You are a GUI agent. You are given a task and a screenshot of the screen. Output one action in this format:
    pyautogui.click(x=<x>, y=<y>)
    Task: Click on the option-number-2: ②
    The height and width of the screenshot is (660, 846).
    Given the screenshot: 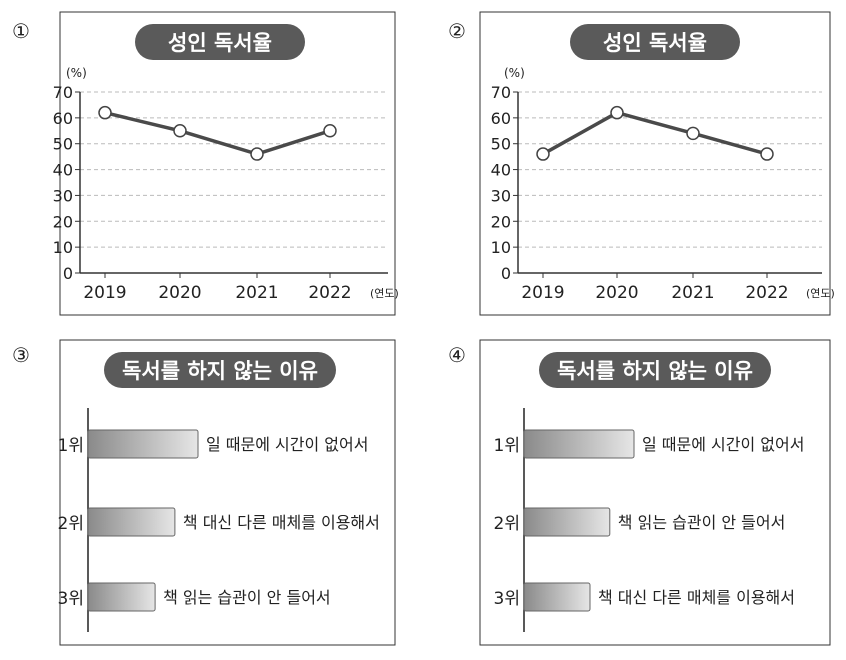 What is the action you would take?
    pyautogui.click(x=457, y=31)
    